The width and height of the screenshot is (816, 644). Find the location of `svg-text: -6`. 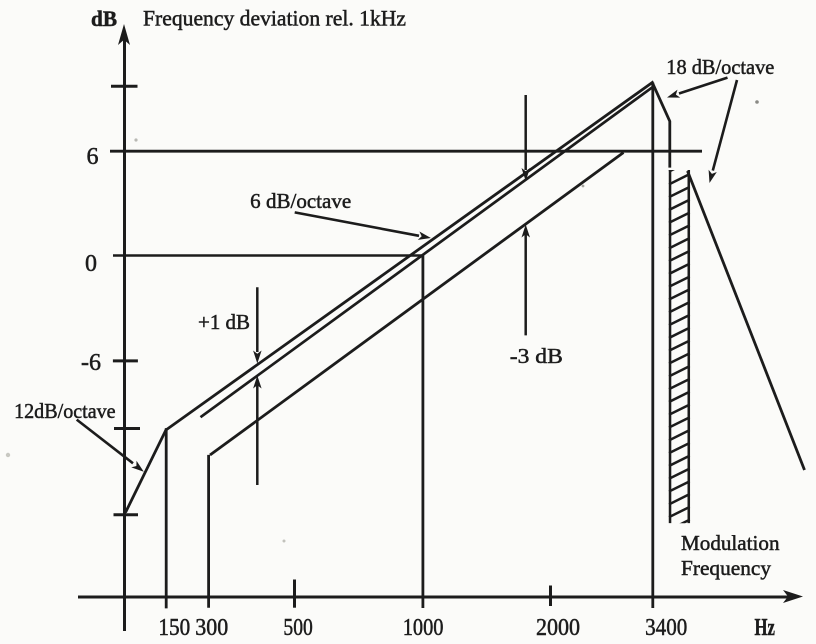

svg-text: -6 is located at coordinates (91, 363).